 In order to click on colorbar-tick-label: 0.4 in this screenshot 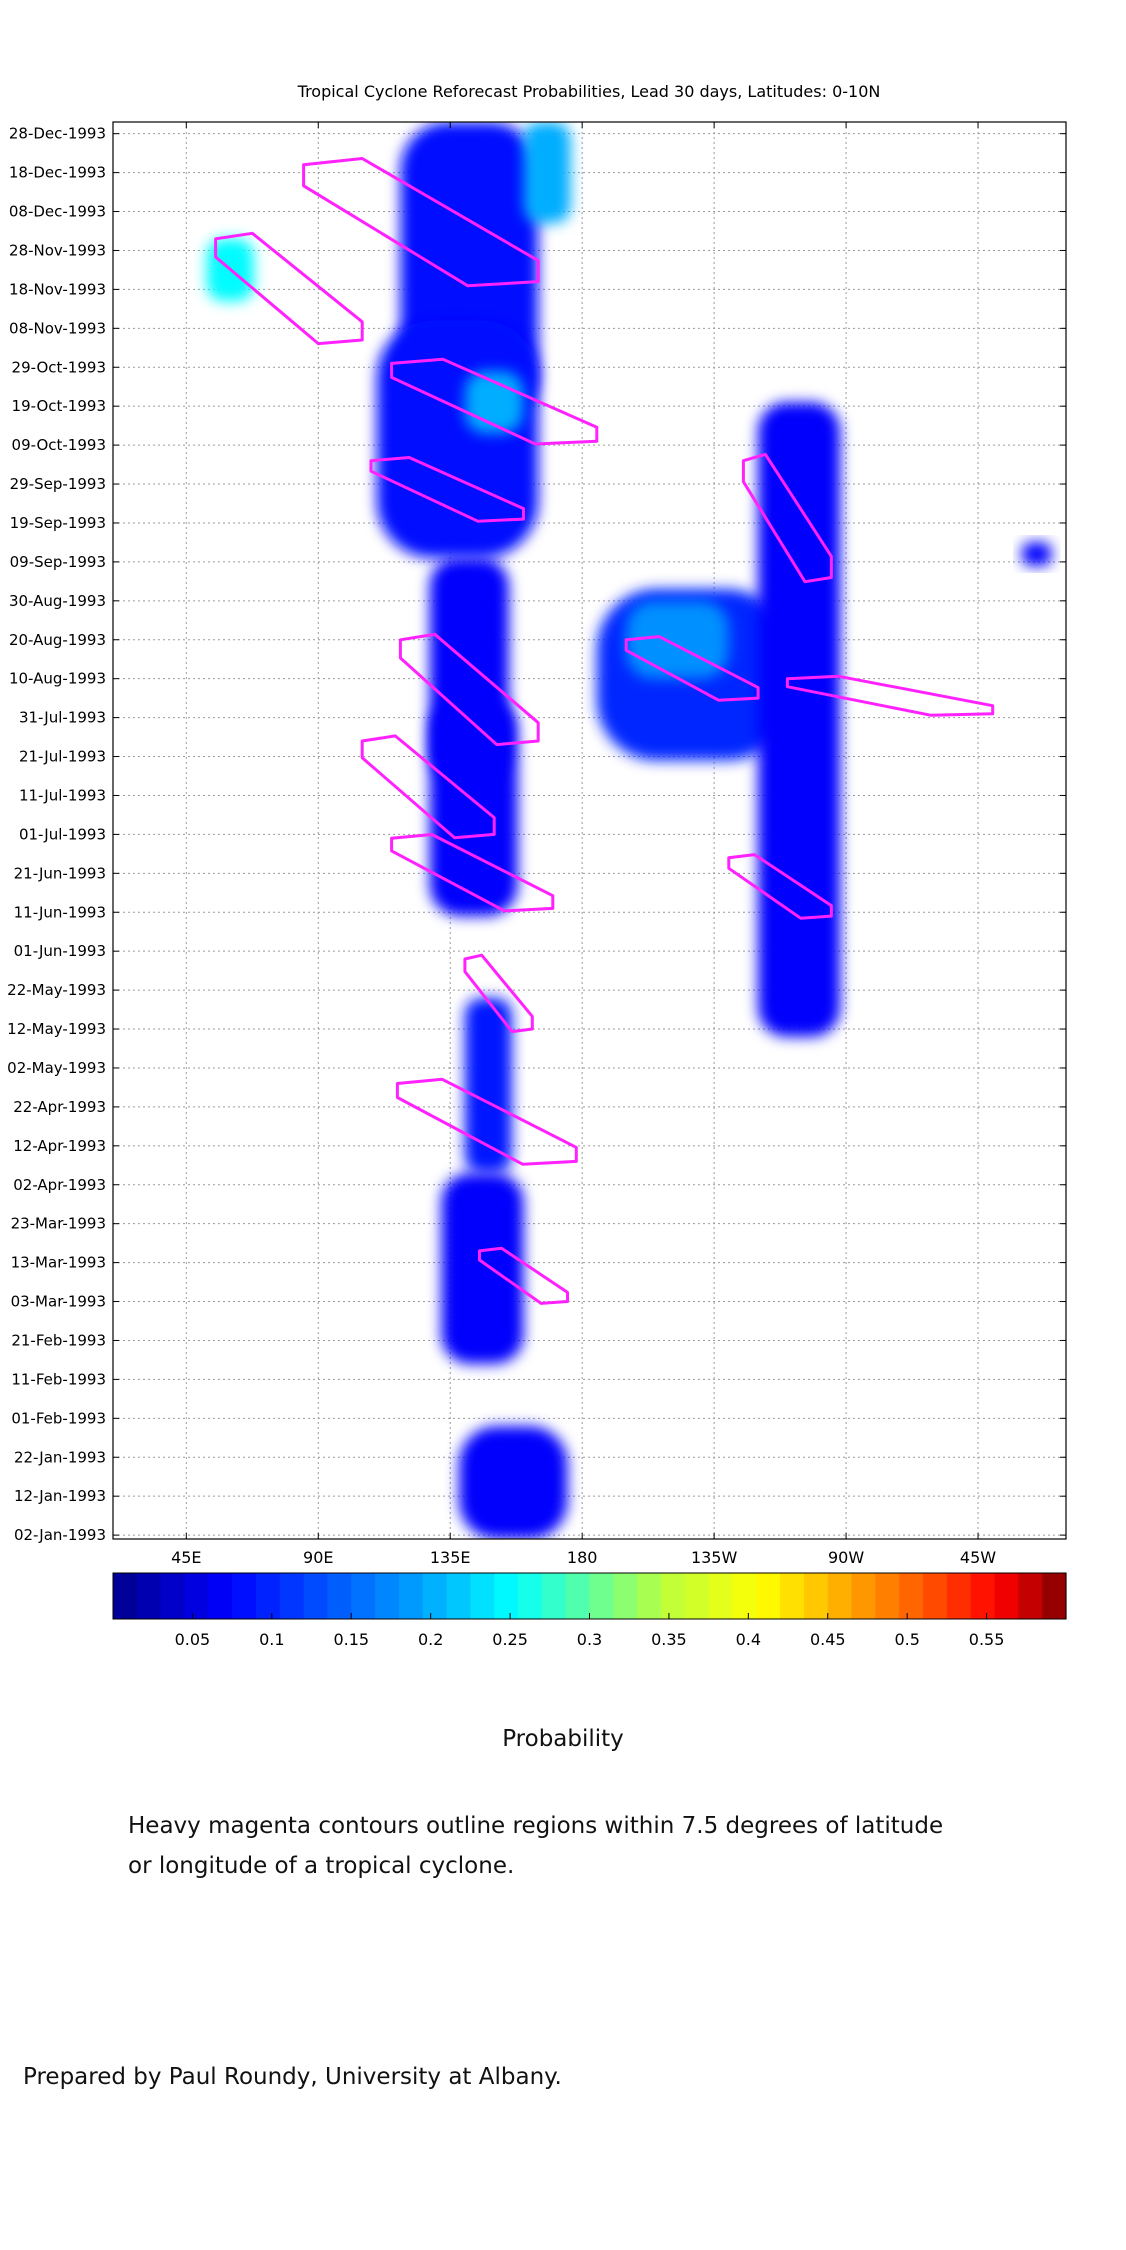, I will do `click(748, 1639)`.